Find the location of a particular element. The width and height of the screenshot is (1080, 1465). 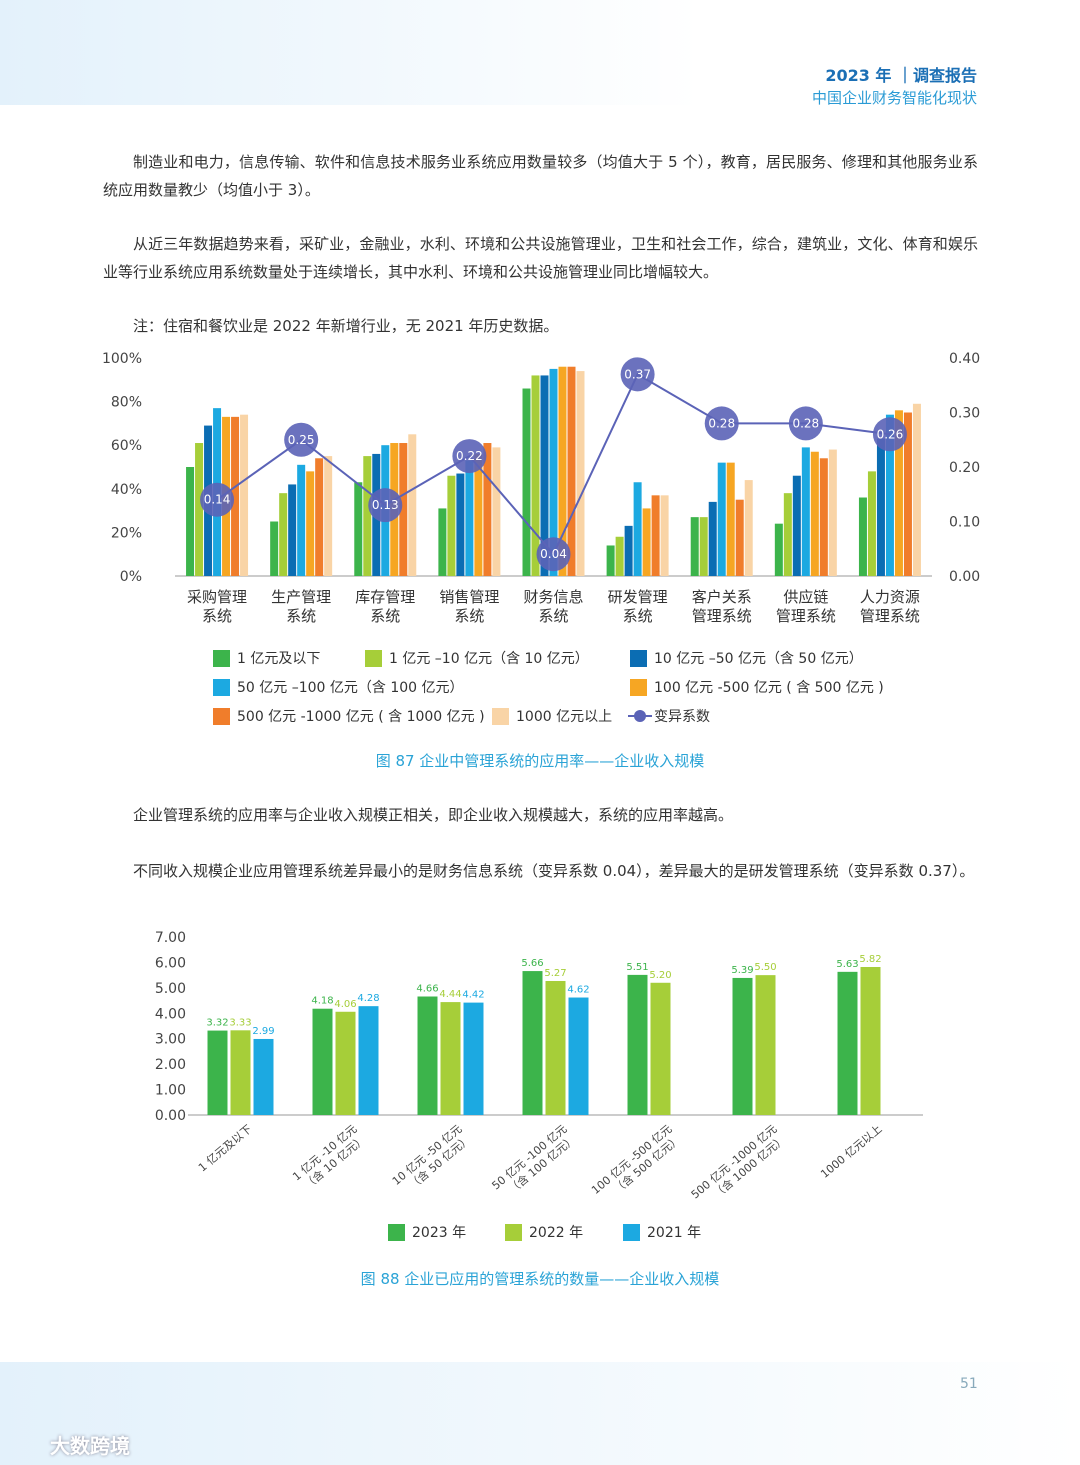

y-tick-label: 1.00 is located at coordinates (170, 1091).